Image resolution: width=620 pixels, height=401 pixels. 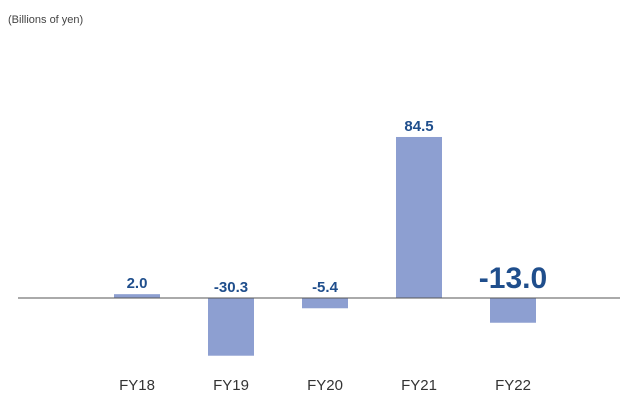 What do you see at coordinates (419, 385) in the screenshot?
I see `x-tick-label: FY21` at bounding box center [419, 385].